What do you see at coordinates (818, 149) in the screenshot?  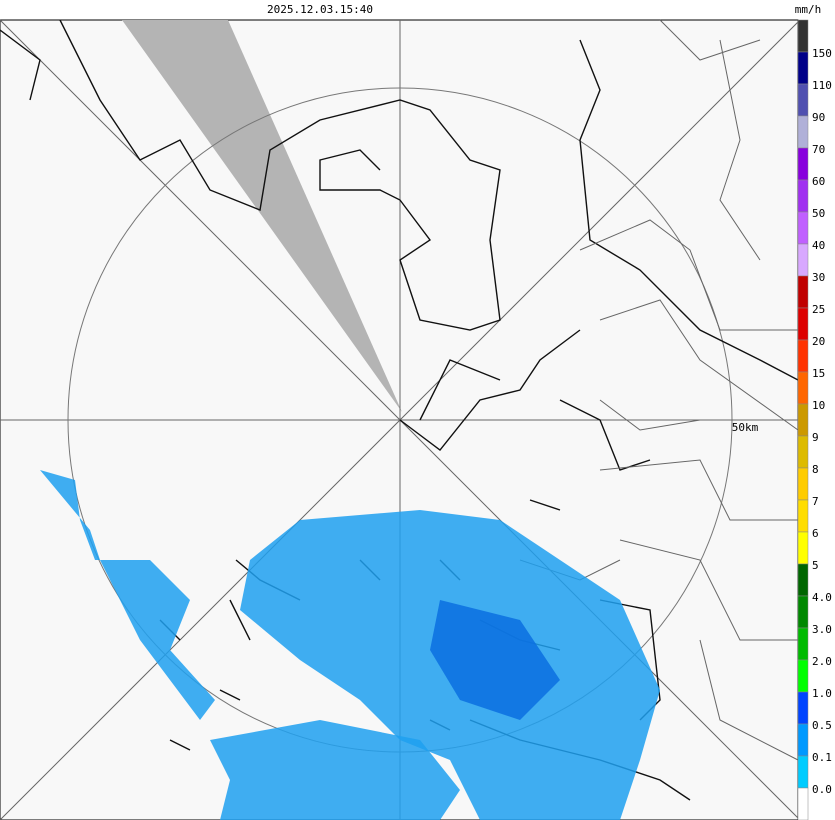 I see `legend-label: 70` at bounding box center [818, 149].